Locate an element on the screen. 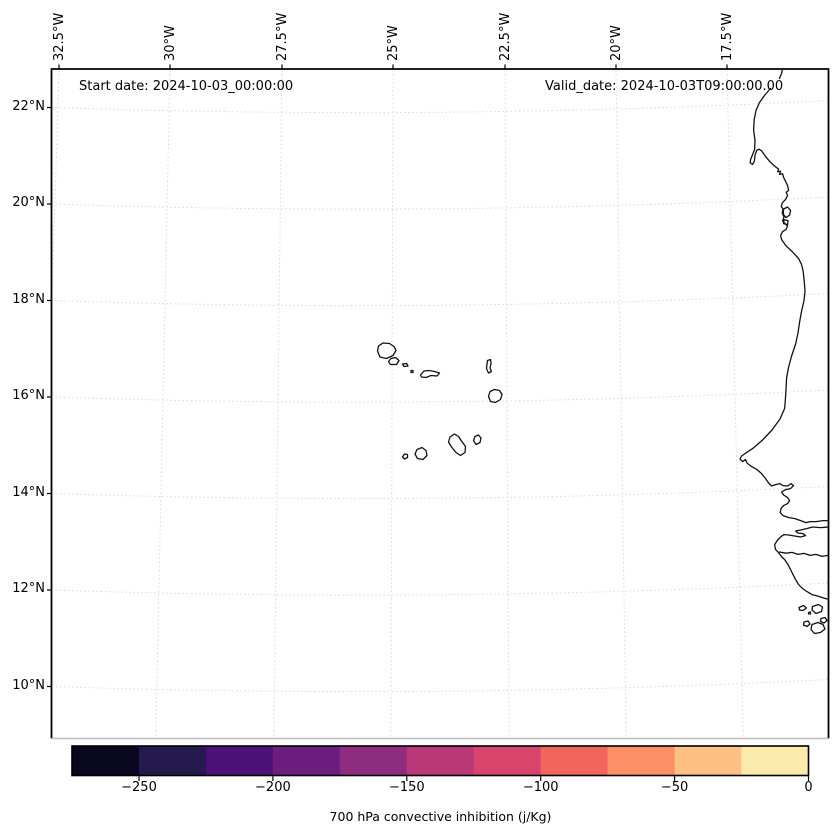 The height and width of the screenshot is (836, 837). colorbar-tick-label: −100 is located at coordinates (540, 787).